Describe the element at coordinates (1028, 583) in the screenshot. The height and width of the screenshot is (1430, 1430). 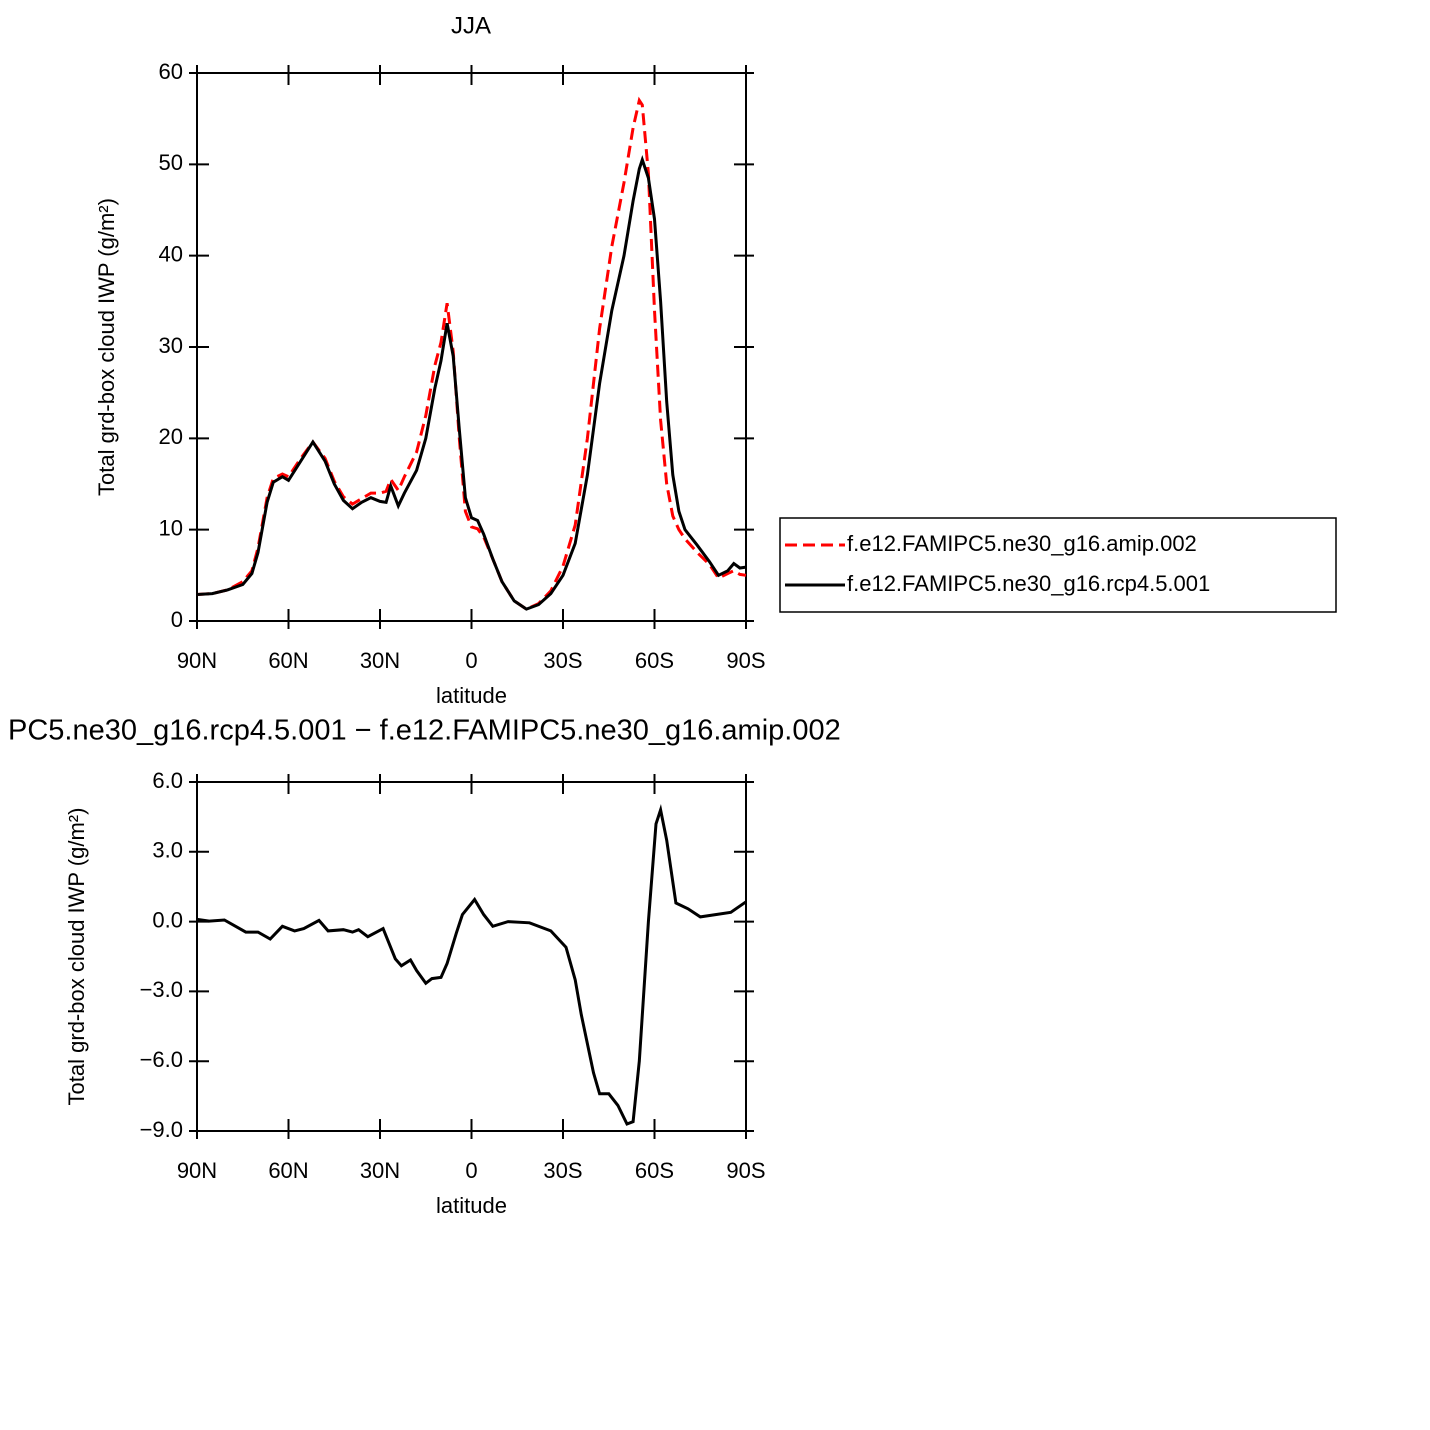
I see `legend-label: f.e12.FAMIPC5.ne30_g16.rcp4.5.001` at that location.